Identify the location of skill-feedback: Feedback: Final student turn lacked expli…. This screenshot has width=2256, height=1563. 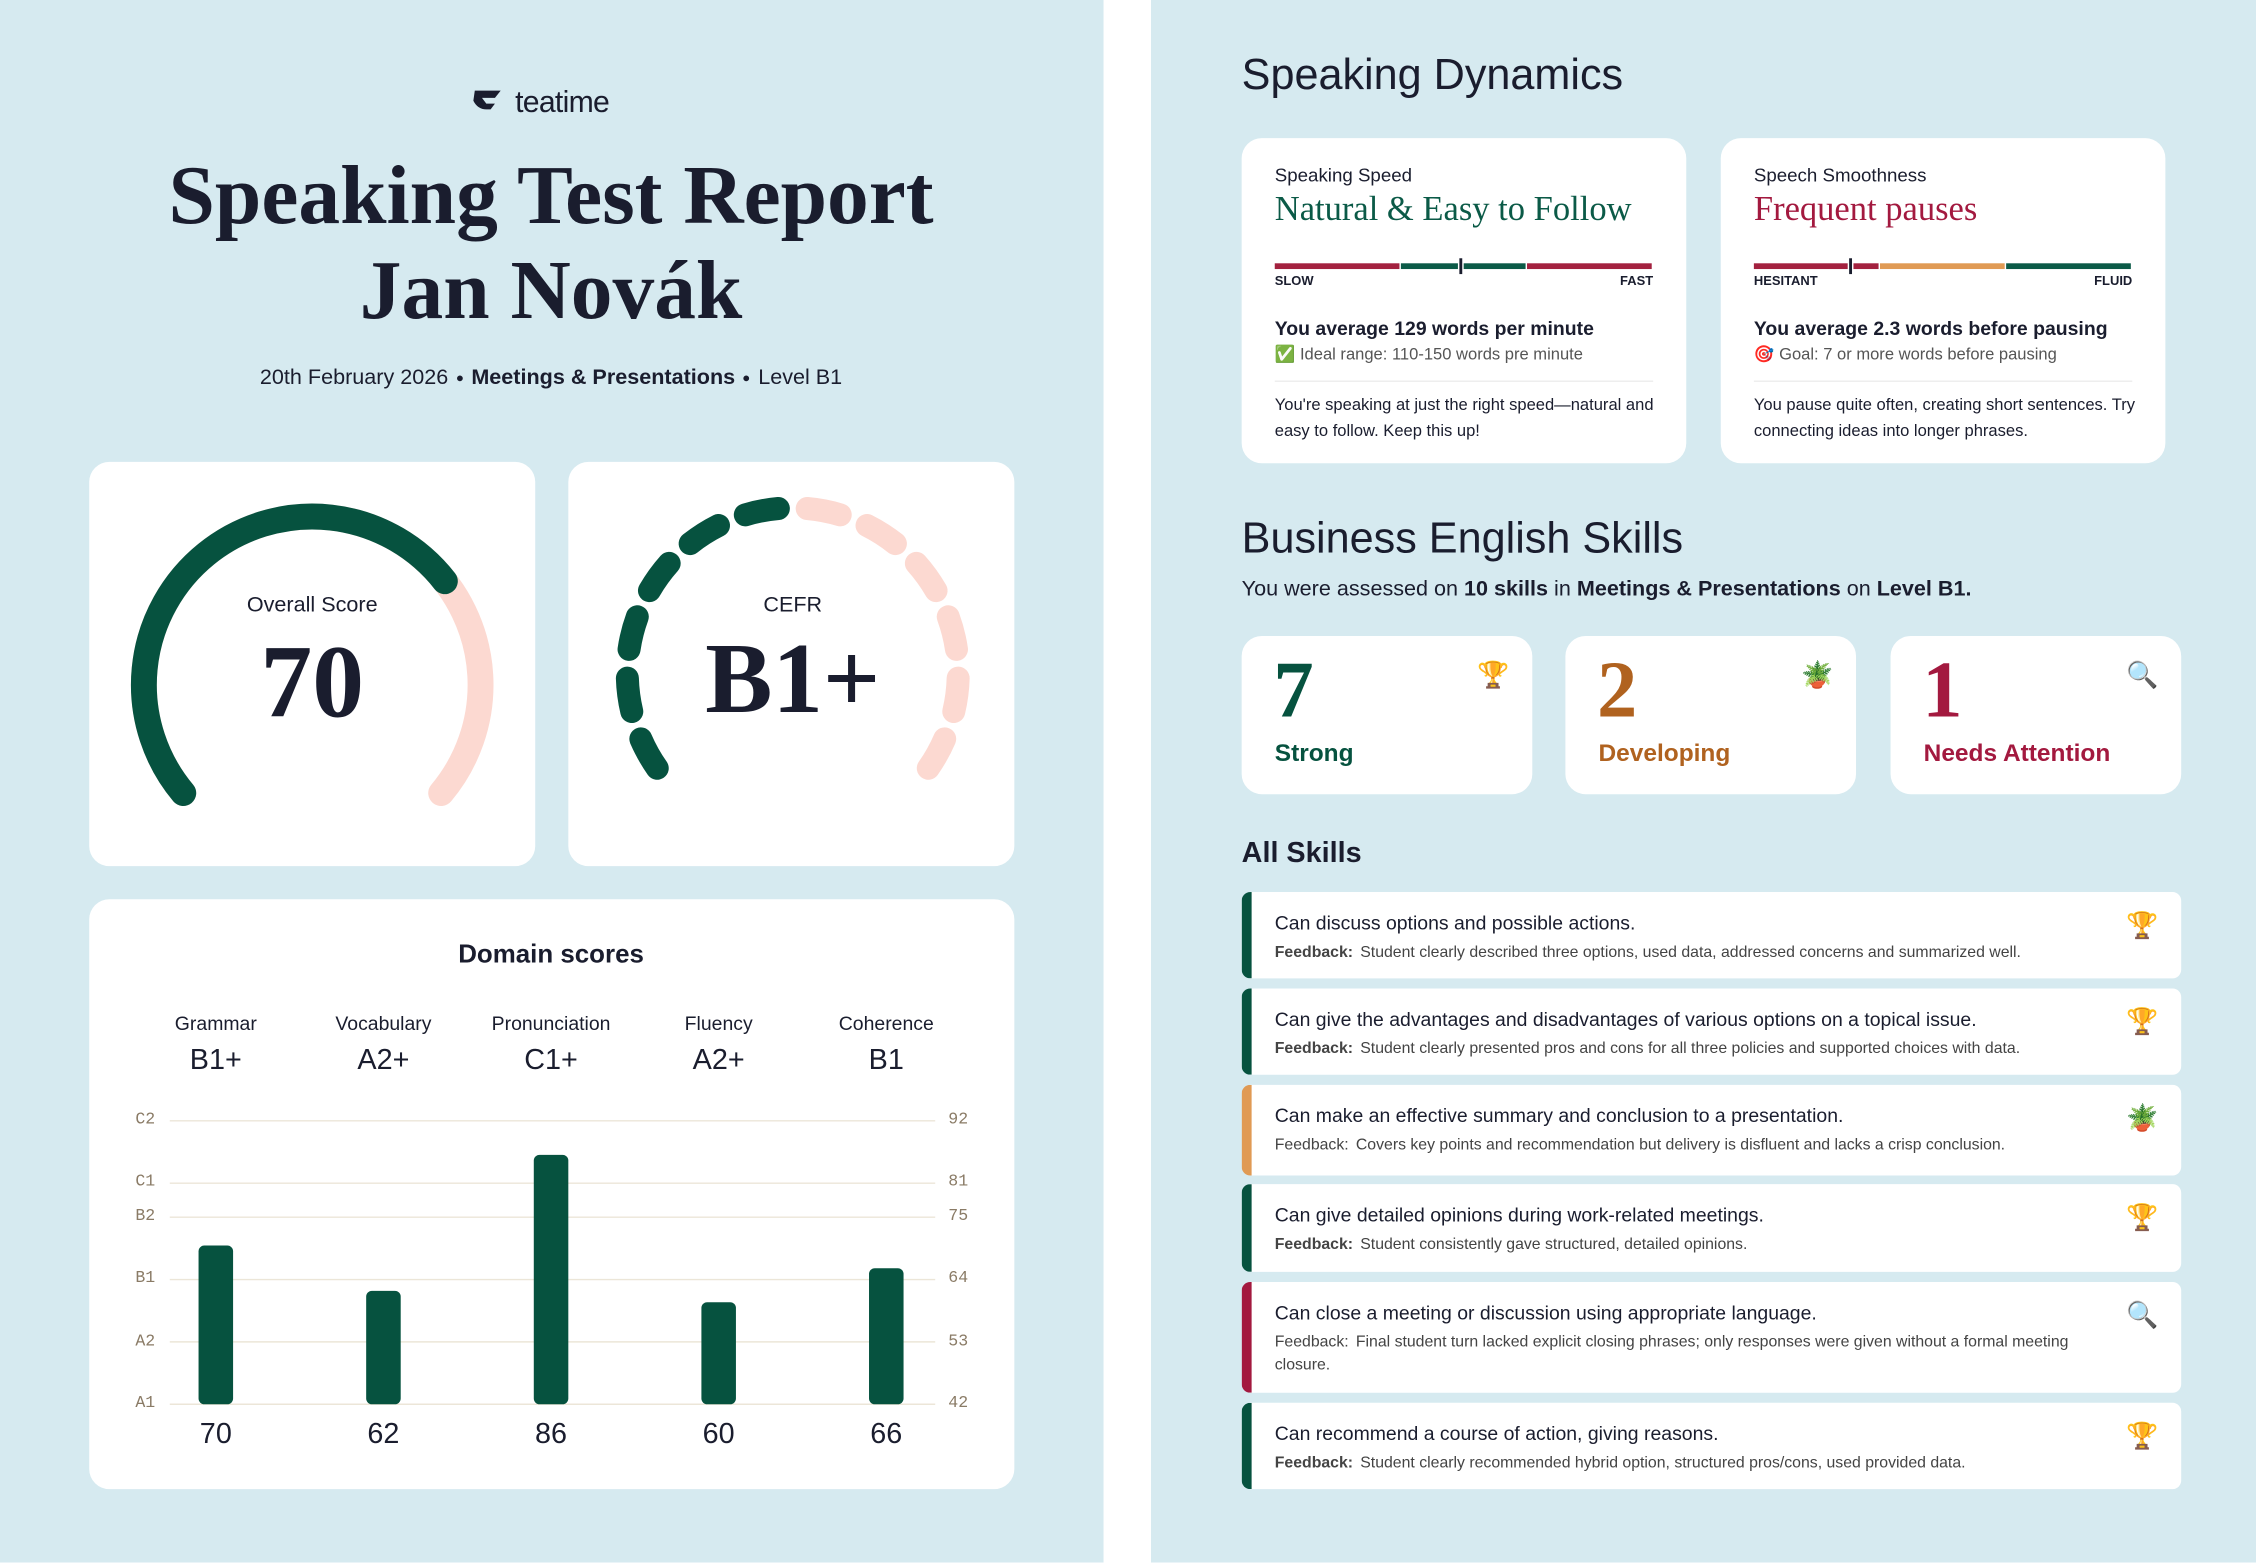
(1678, 1354).